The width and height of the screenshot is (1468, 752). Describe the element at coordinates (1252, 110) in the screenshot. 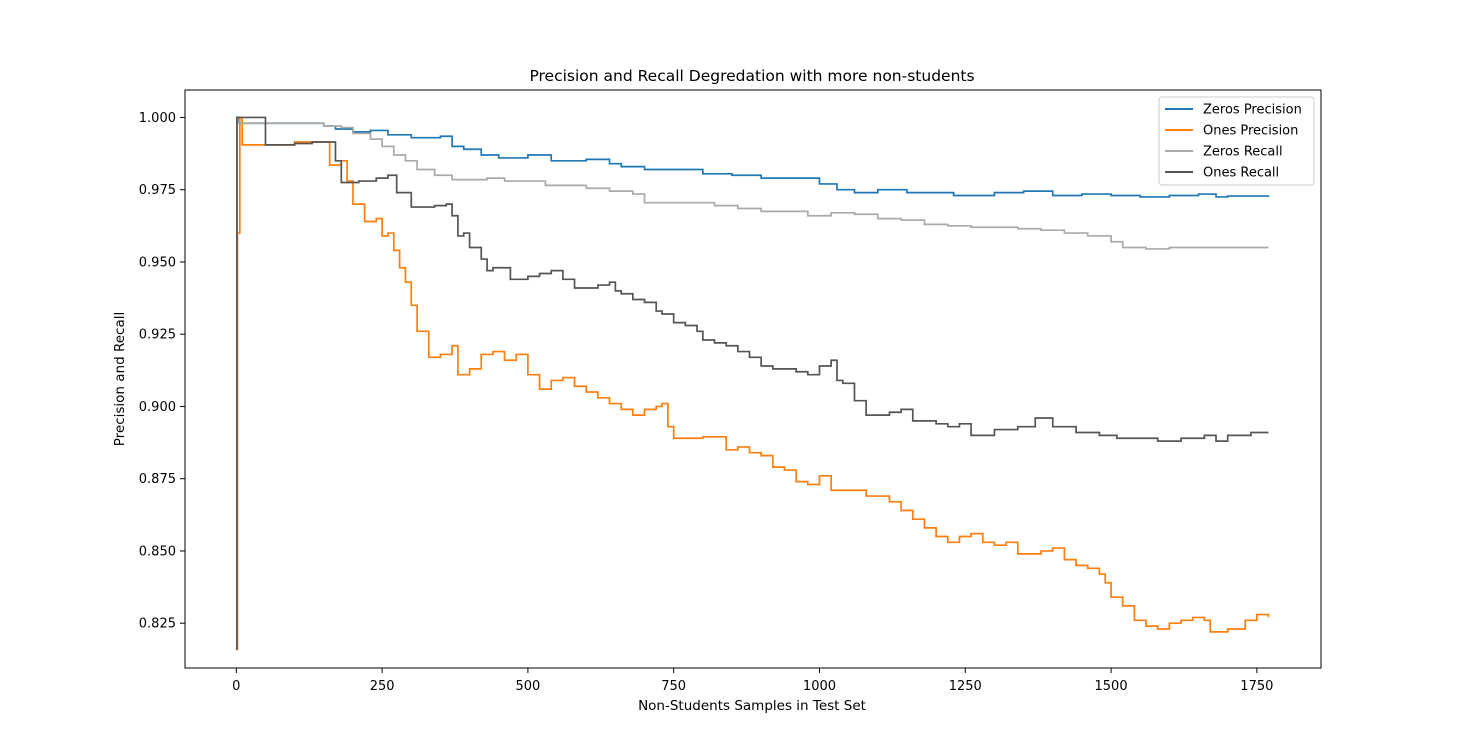

I see `legend-label-zeros-precision: Zeros Precision` at that location.